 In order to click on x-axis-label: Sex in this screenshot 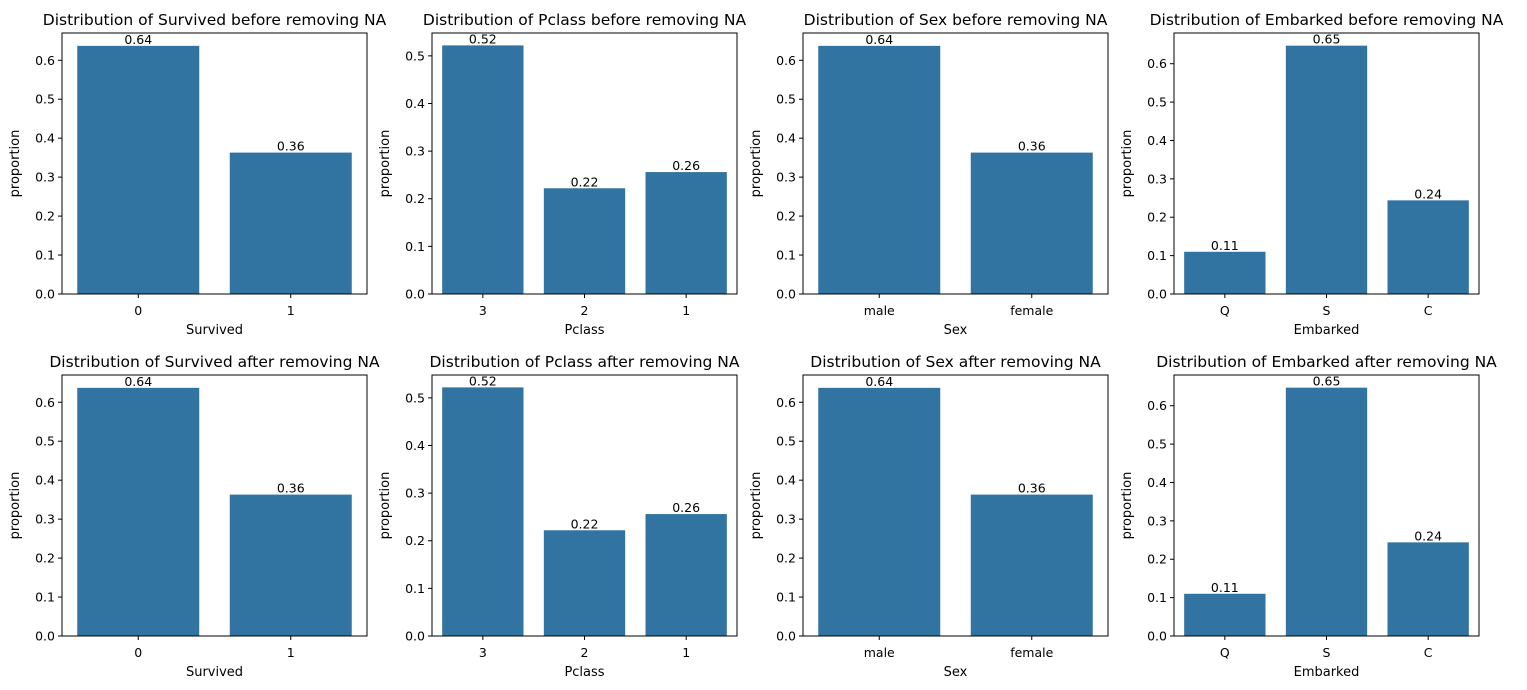, I will do `click(956, 672)`.